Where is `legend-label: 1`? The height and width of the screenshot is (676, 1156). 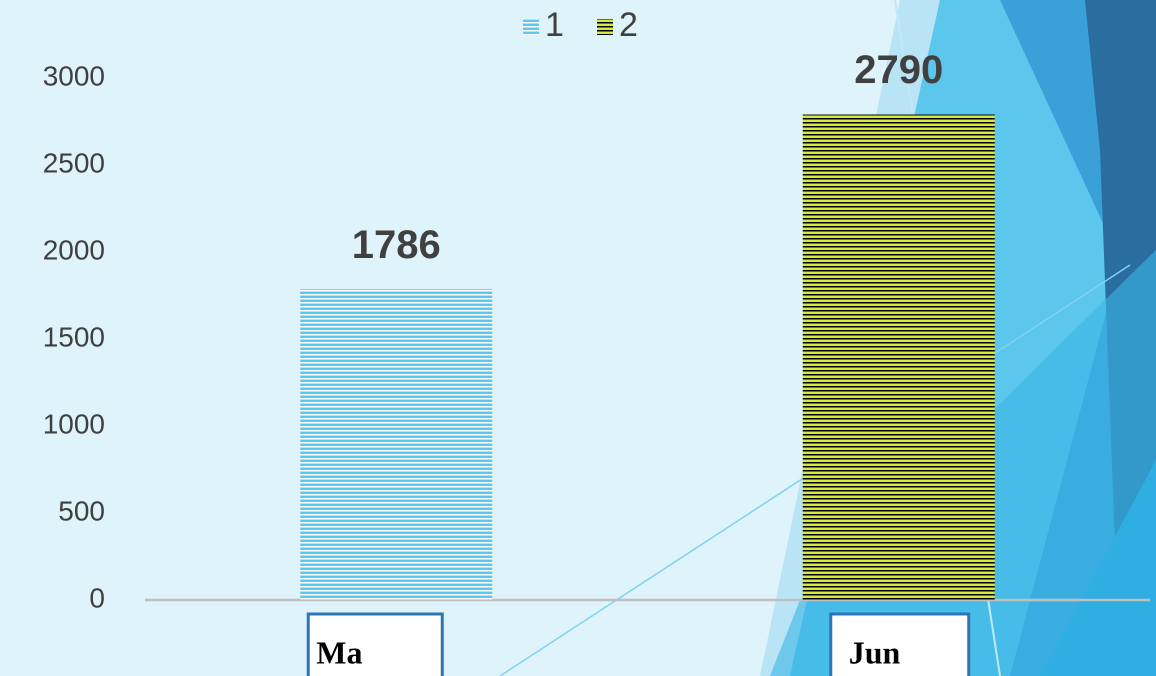
legend-label: 1 is located at coordinates (554, 25).